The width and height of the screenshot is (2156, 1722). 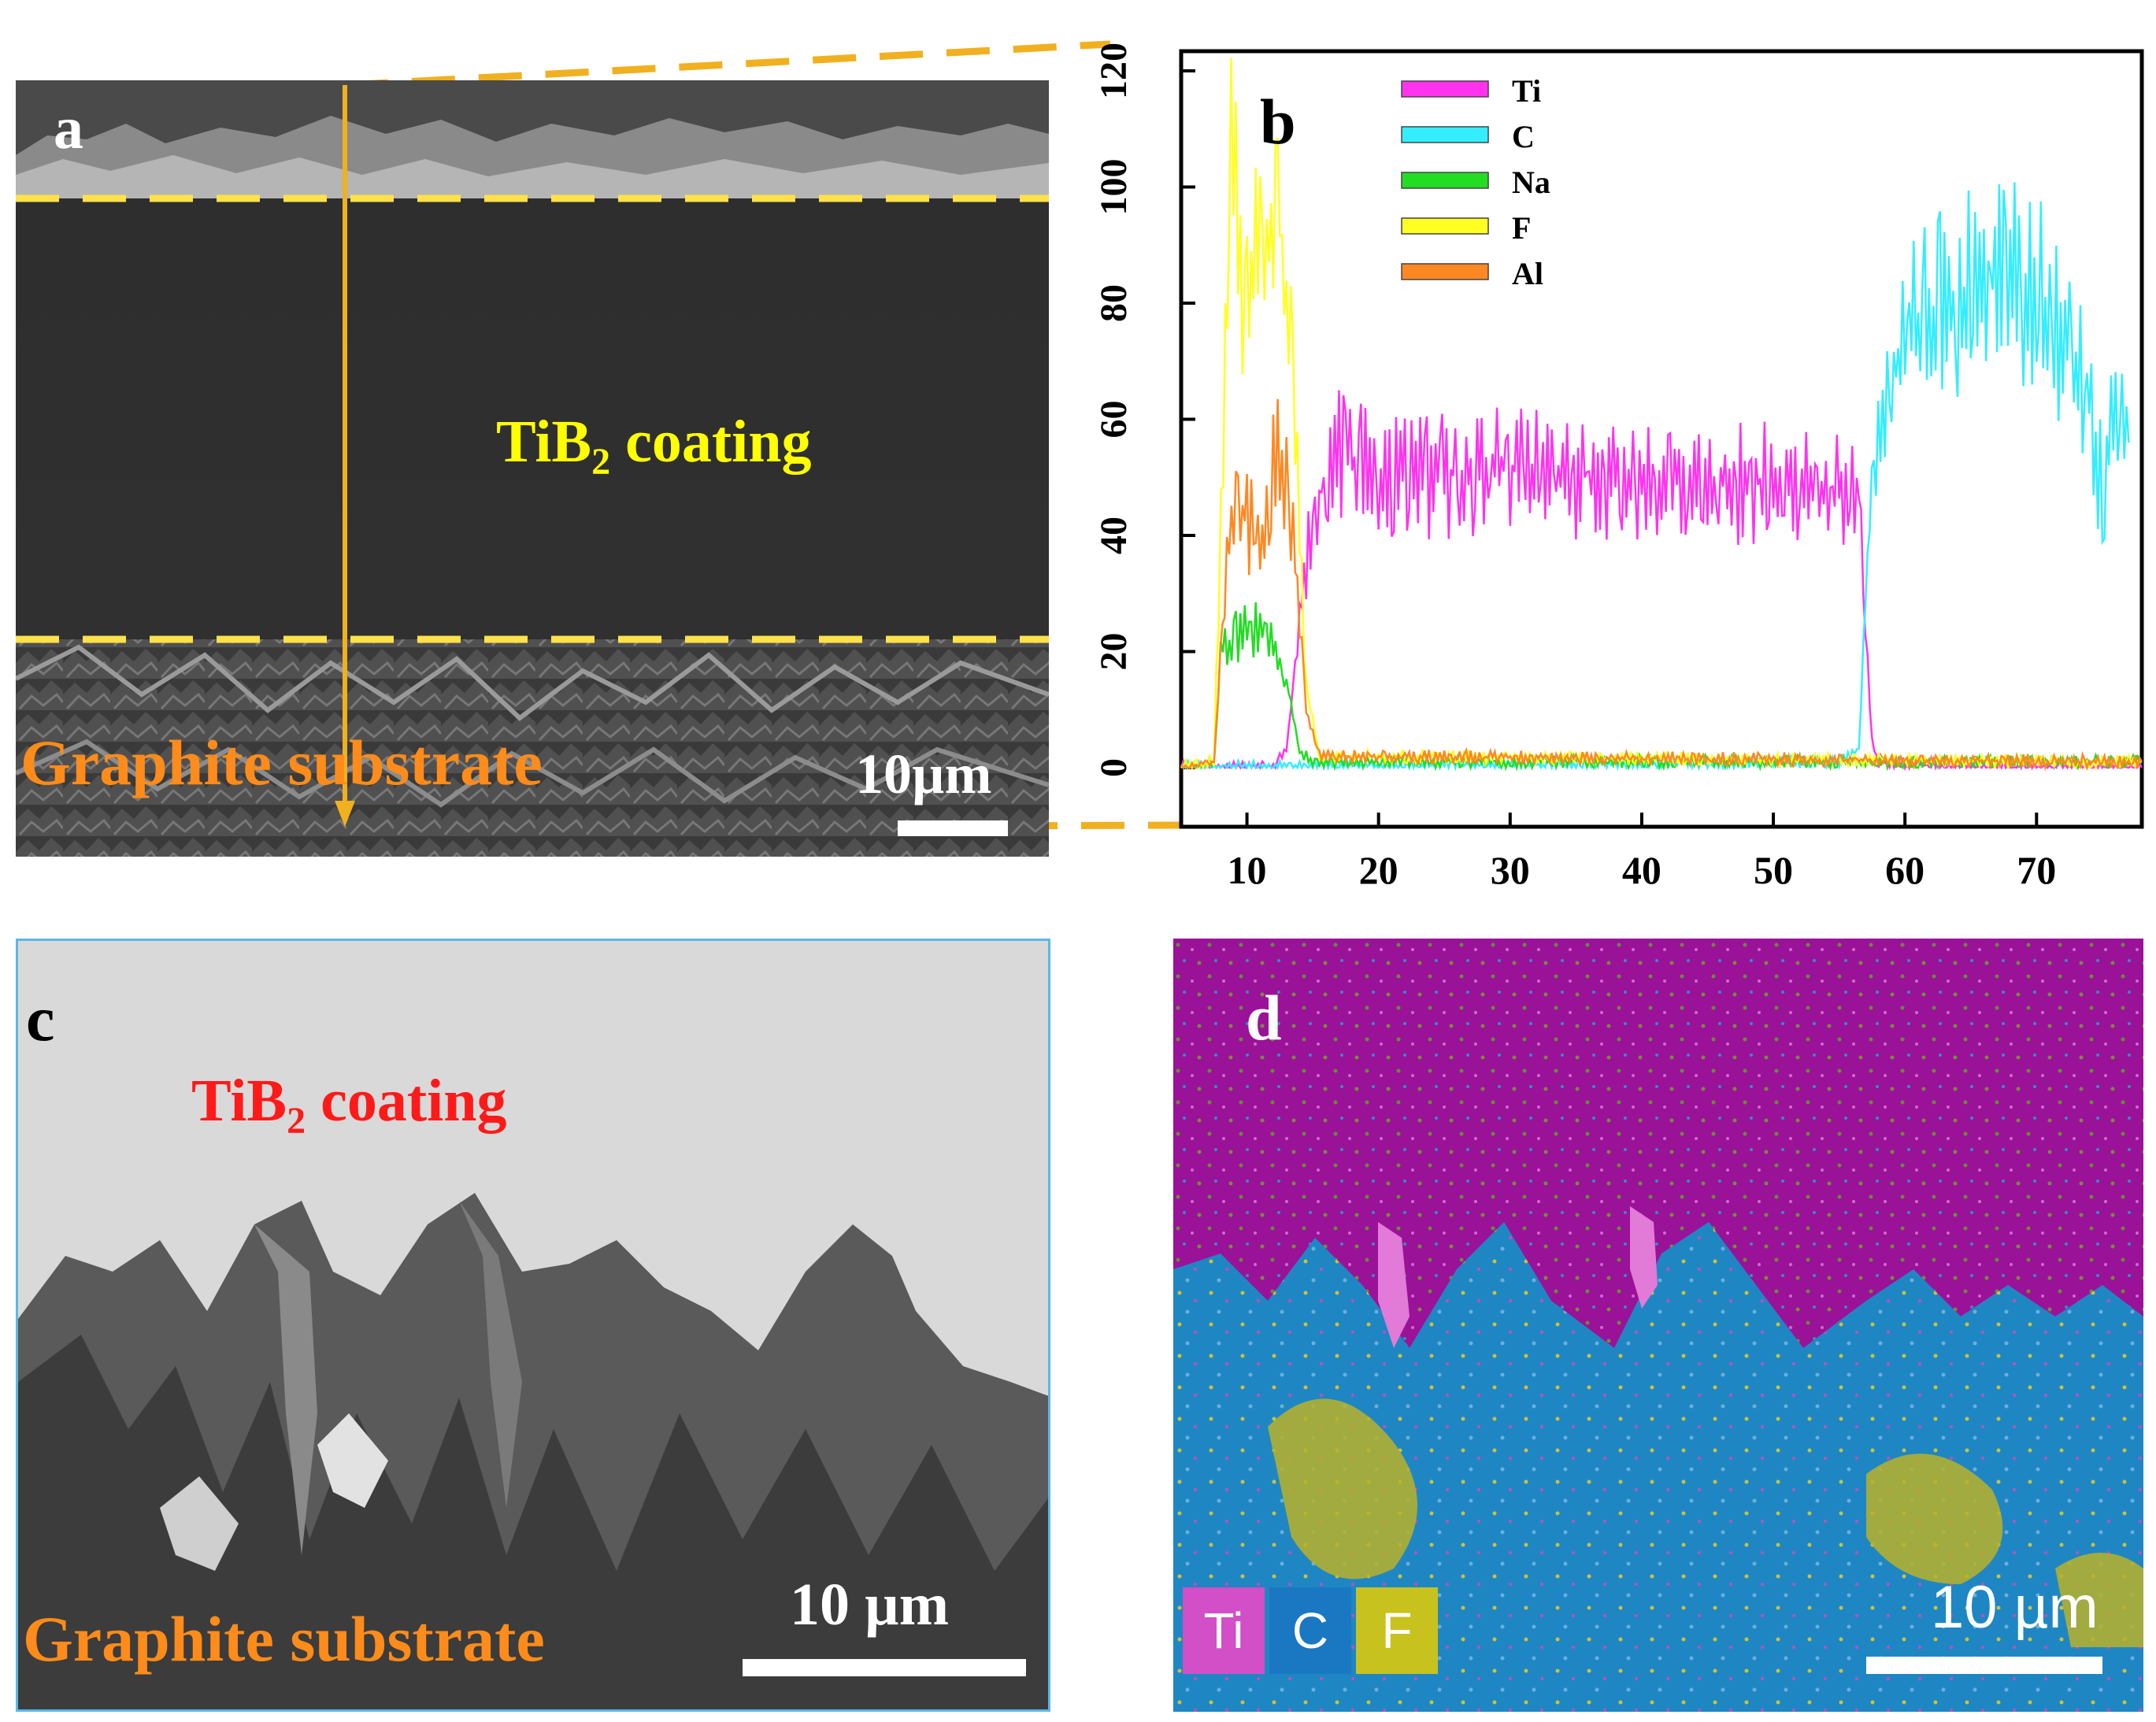 I want to click on y-tick-label: 0, so click(x=1114, y=767).